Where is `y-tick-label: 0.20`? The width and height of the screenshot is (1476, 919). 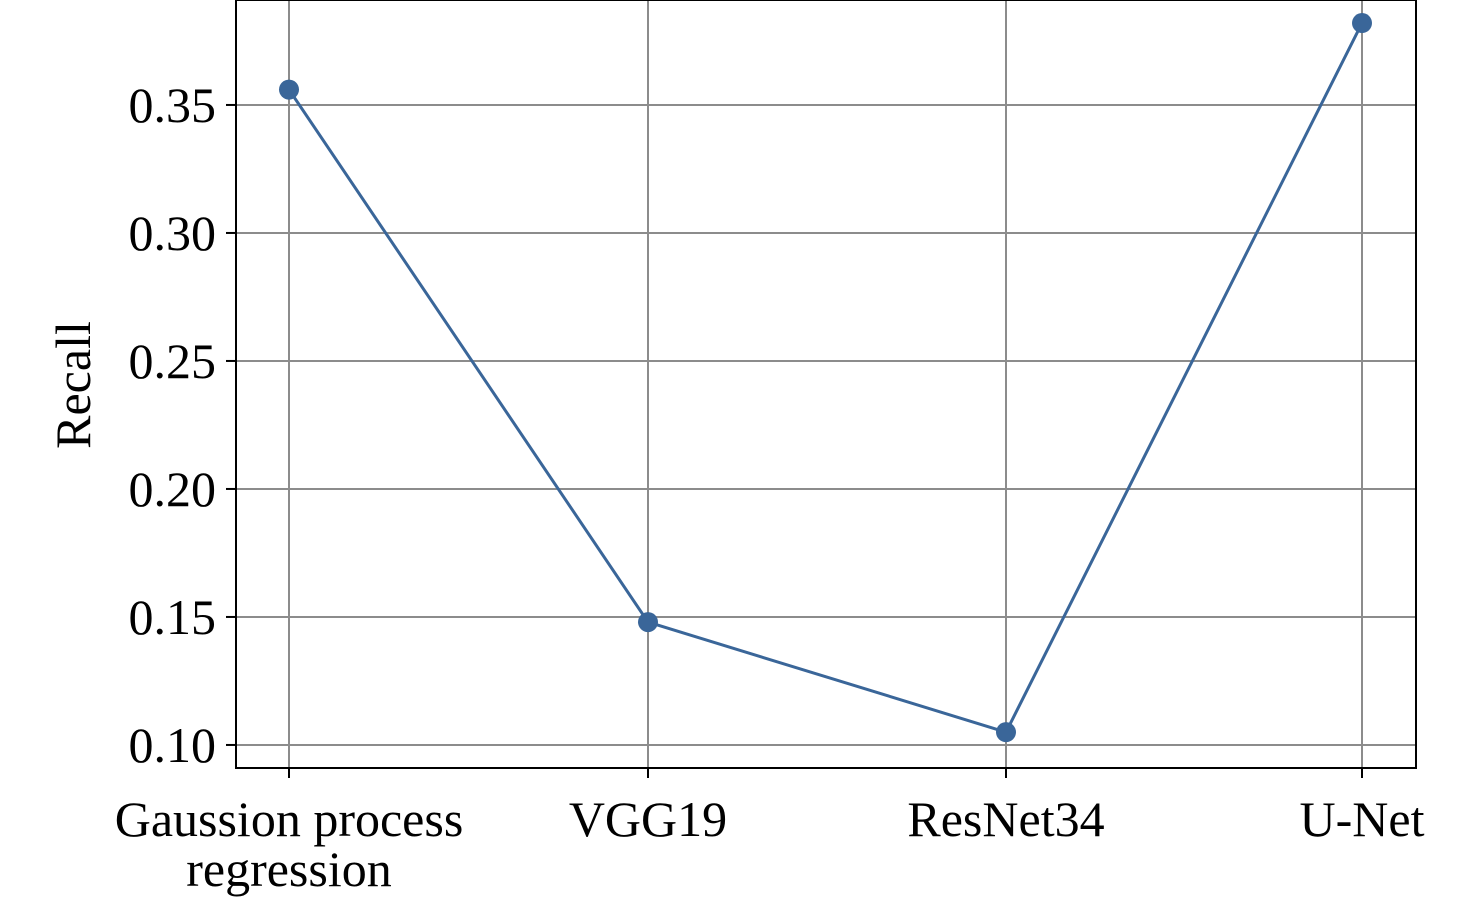
y-tick-label: 0.20 is located at coordinates (173, 489).